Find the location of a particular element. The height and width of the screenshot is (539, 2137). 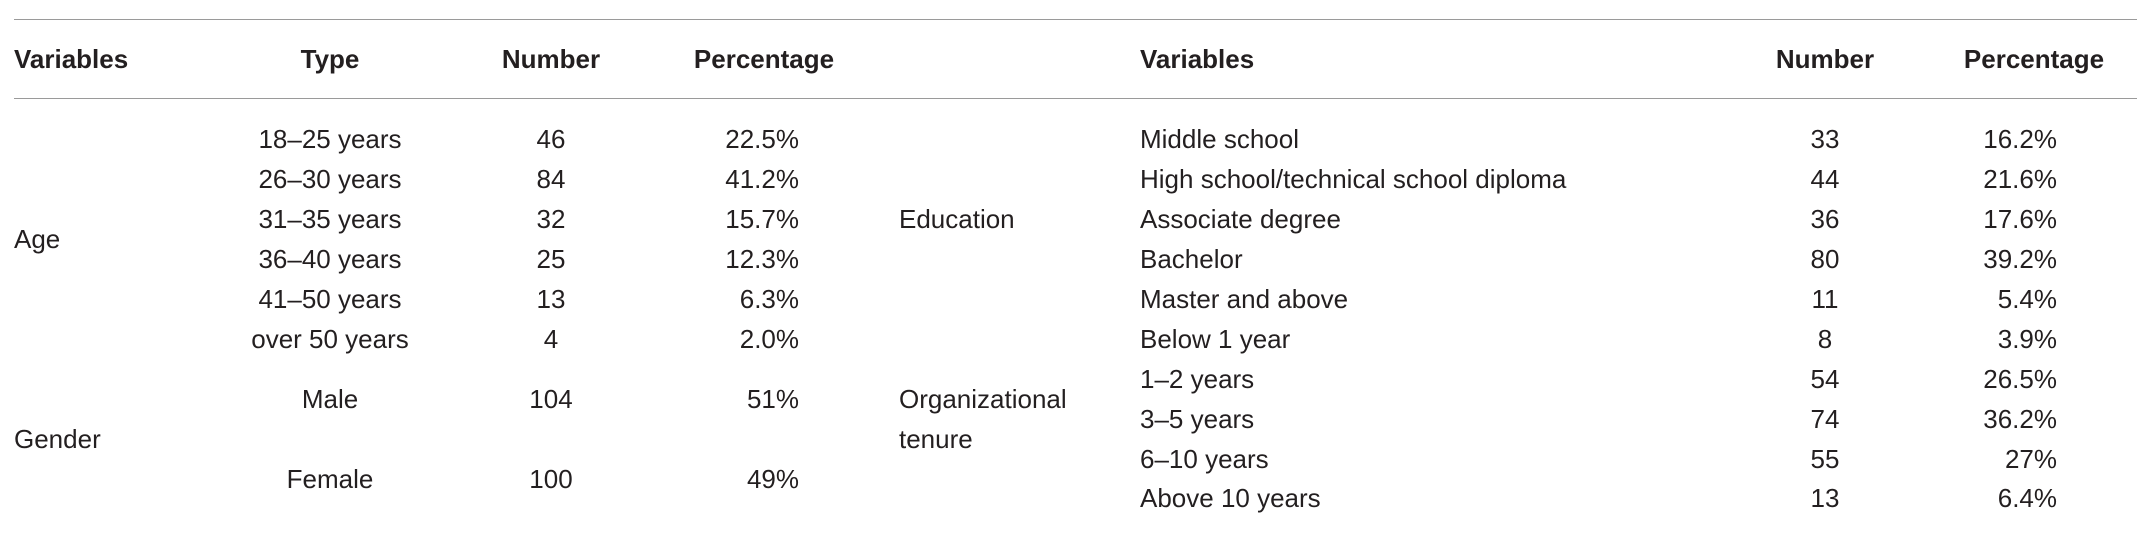

item-cell: Middle school is located at coordinates (1219, 139).